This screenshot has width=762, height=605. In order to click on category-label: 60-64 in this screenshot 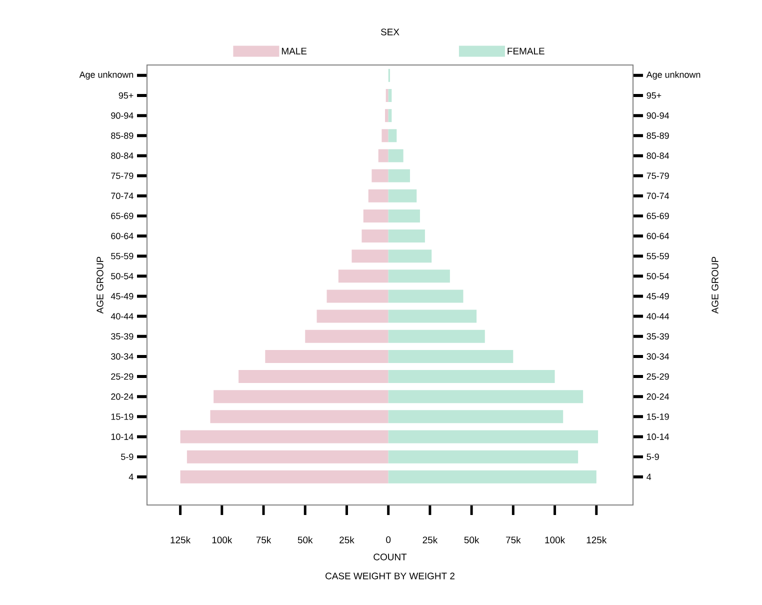, I will do `click(122, 236)`.